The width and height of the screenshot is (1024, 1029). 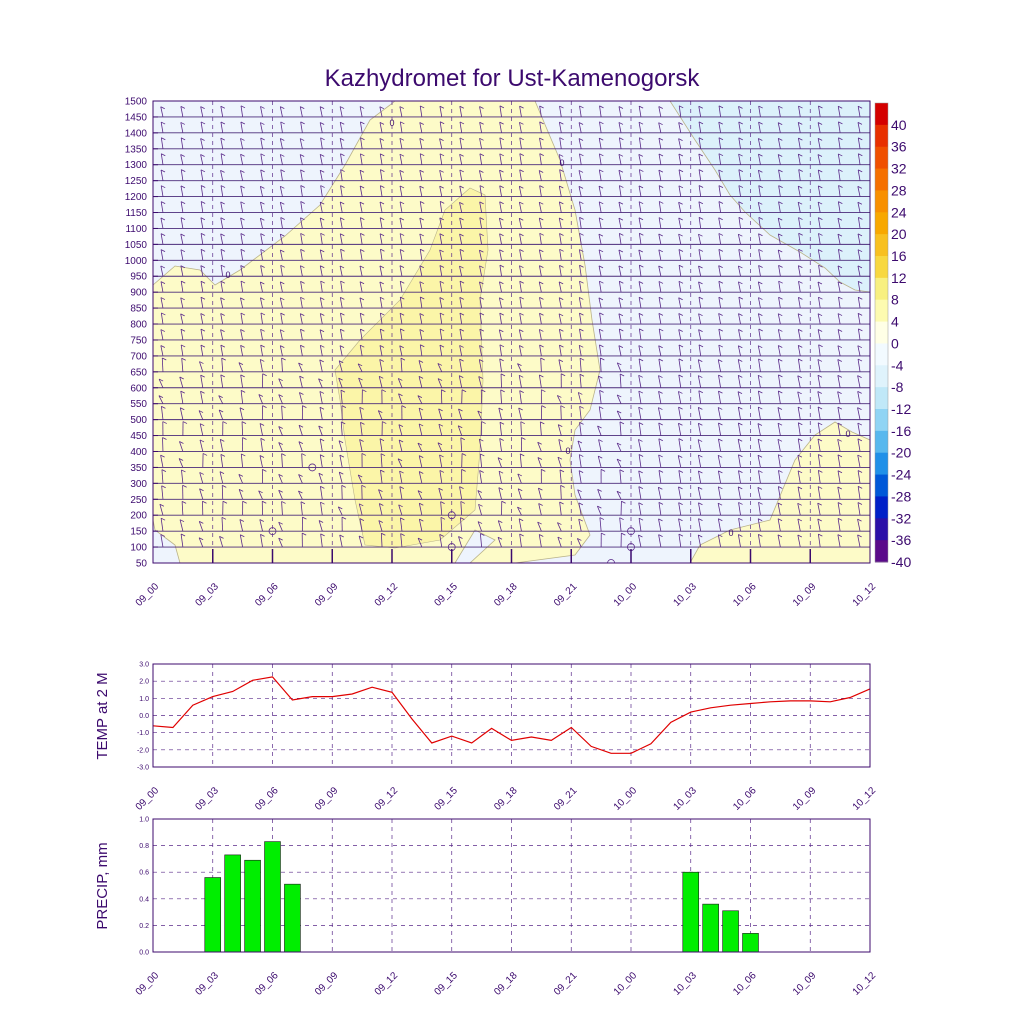 I want to click on time-tick-label: 09_18, so click(x=506, y=595).